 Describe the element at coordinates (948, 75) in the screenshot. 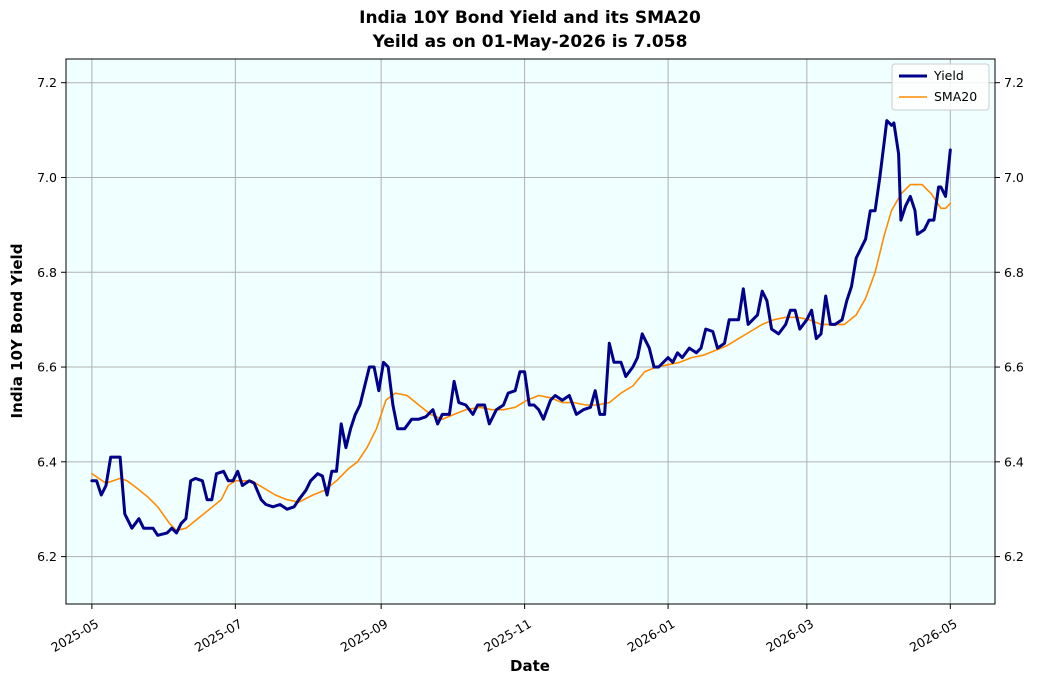

I see `legend-label-yield: Yield` at that location.